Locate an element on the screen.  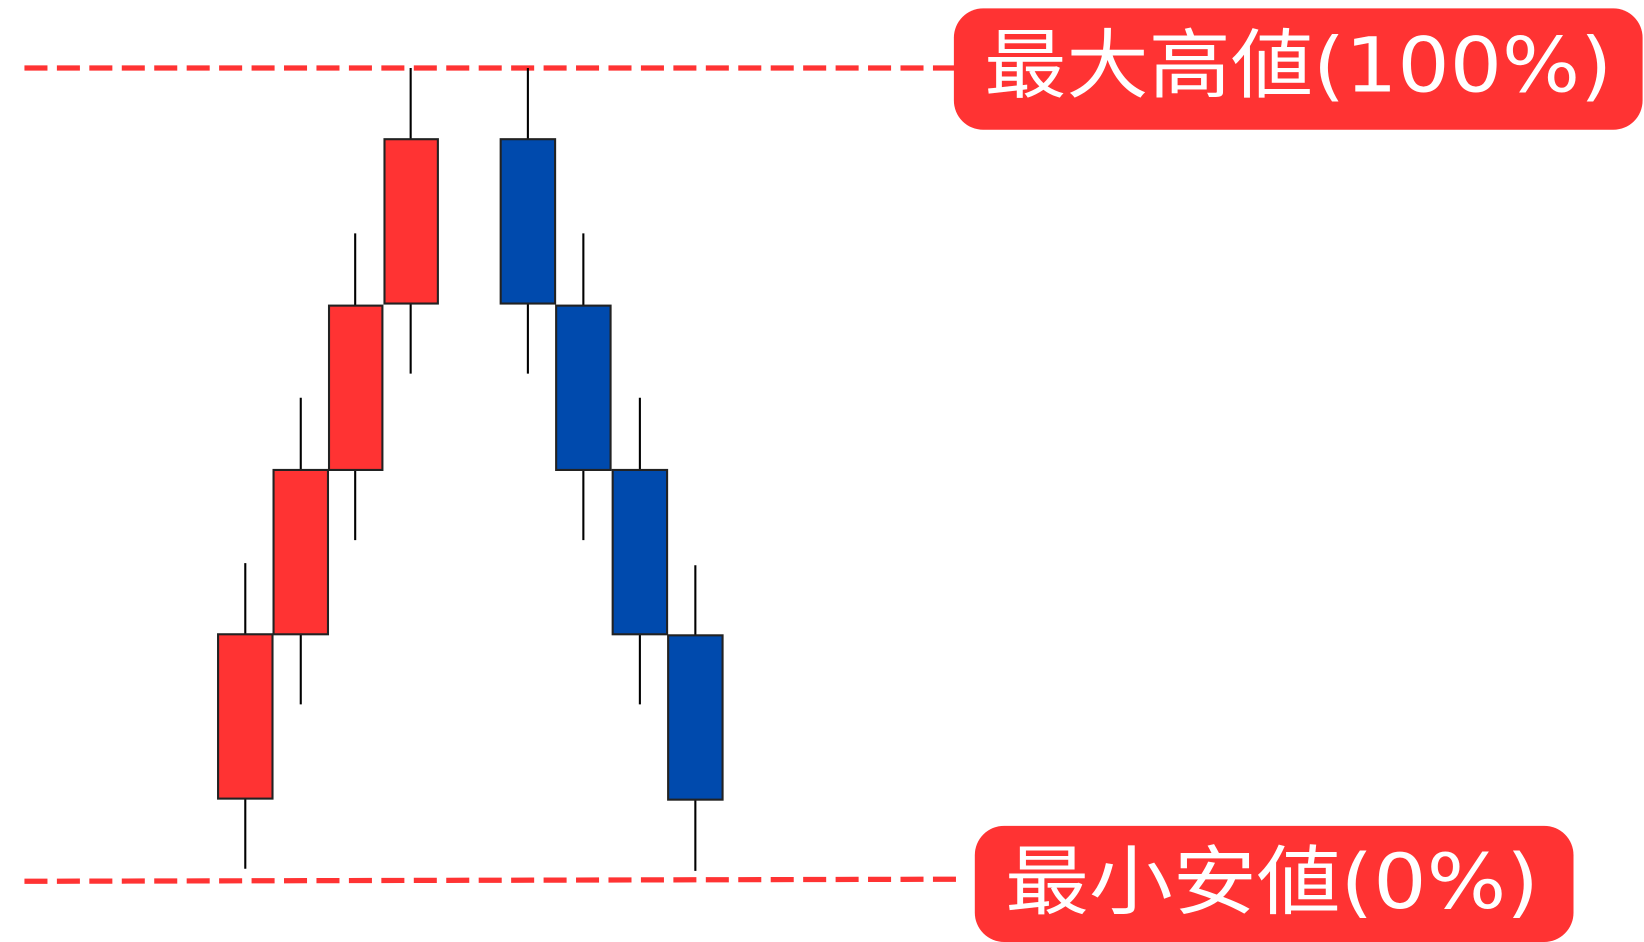
max-label: 最大高値(100%) is located at coordinates (1298, 66).